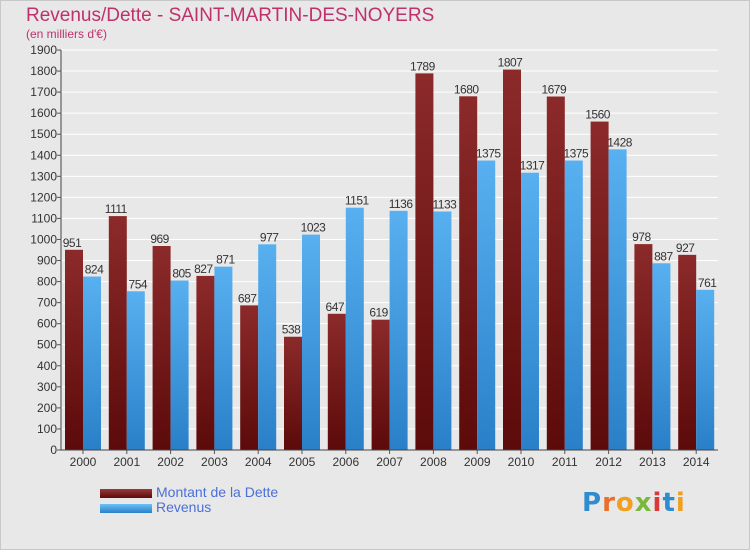 Image resolution: width=750 pixels, height=550 pixels. What do you see at coordinates (230, 15) in the screenshot?
I see `chart-title: Revenus/Dette - SAINT-MARTIN-DES-NOYERS` at bounding box center [230, 15].